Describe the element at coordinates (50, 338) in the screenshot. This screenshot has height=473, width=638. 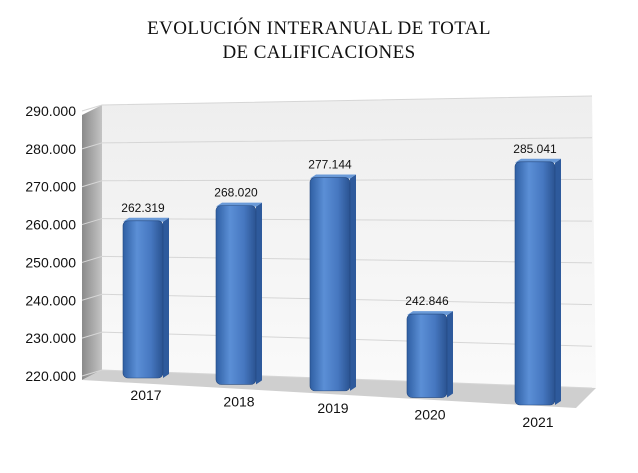
I see `y-tick-label: 230.000` at that location.